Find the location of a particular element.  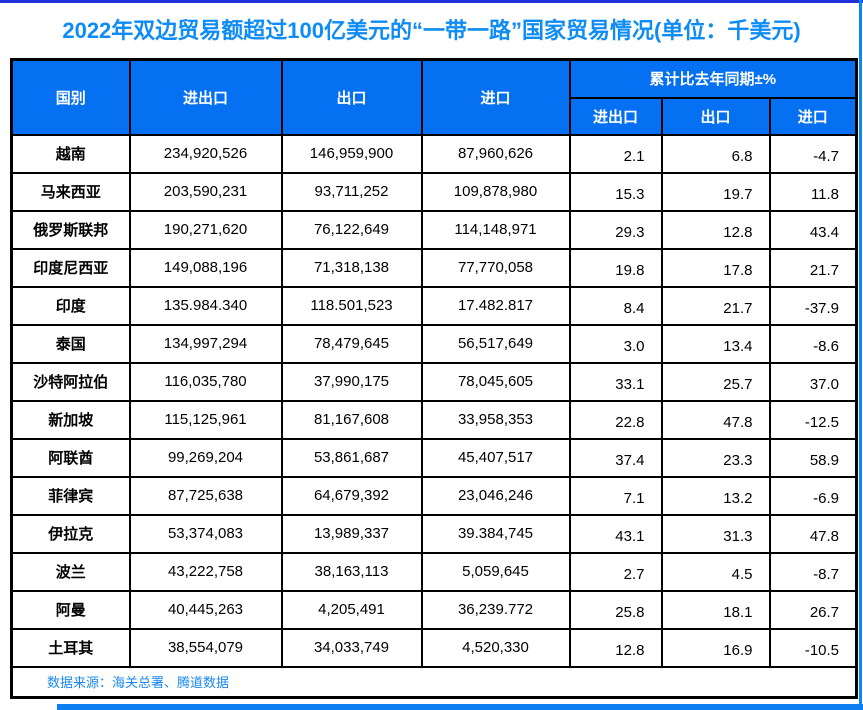

cell-pct-total: 2.7 is located at coordinates (615, 571).